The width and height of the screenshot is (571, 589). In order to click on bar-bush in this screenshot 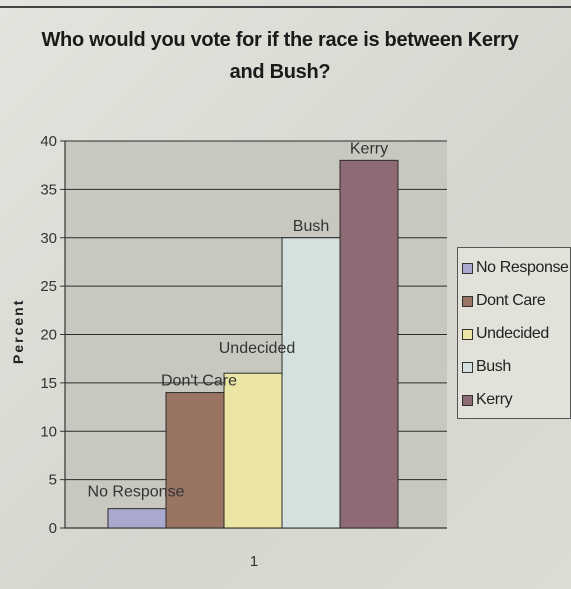, I will do `click(311, 383)`.